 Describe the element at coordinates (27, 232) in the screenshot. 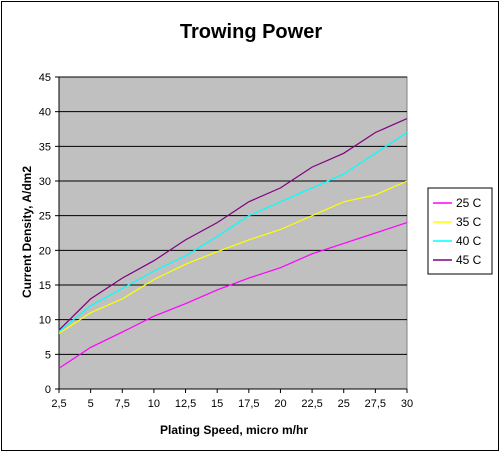

I see `y-axis-label: Current Density, A/dm2` at that location.